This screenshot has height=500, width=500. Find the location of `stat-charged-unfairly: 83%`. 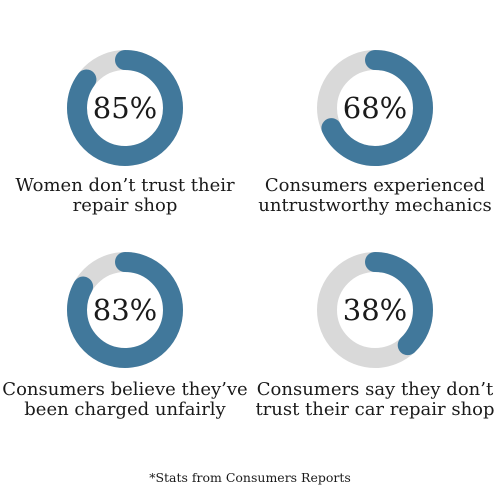

stat-charged-unfairly: 83% is located at coordinates (125, 310).